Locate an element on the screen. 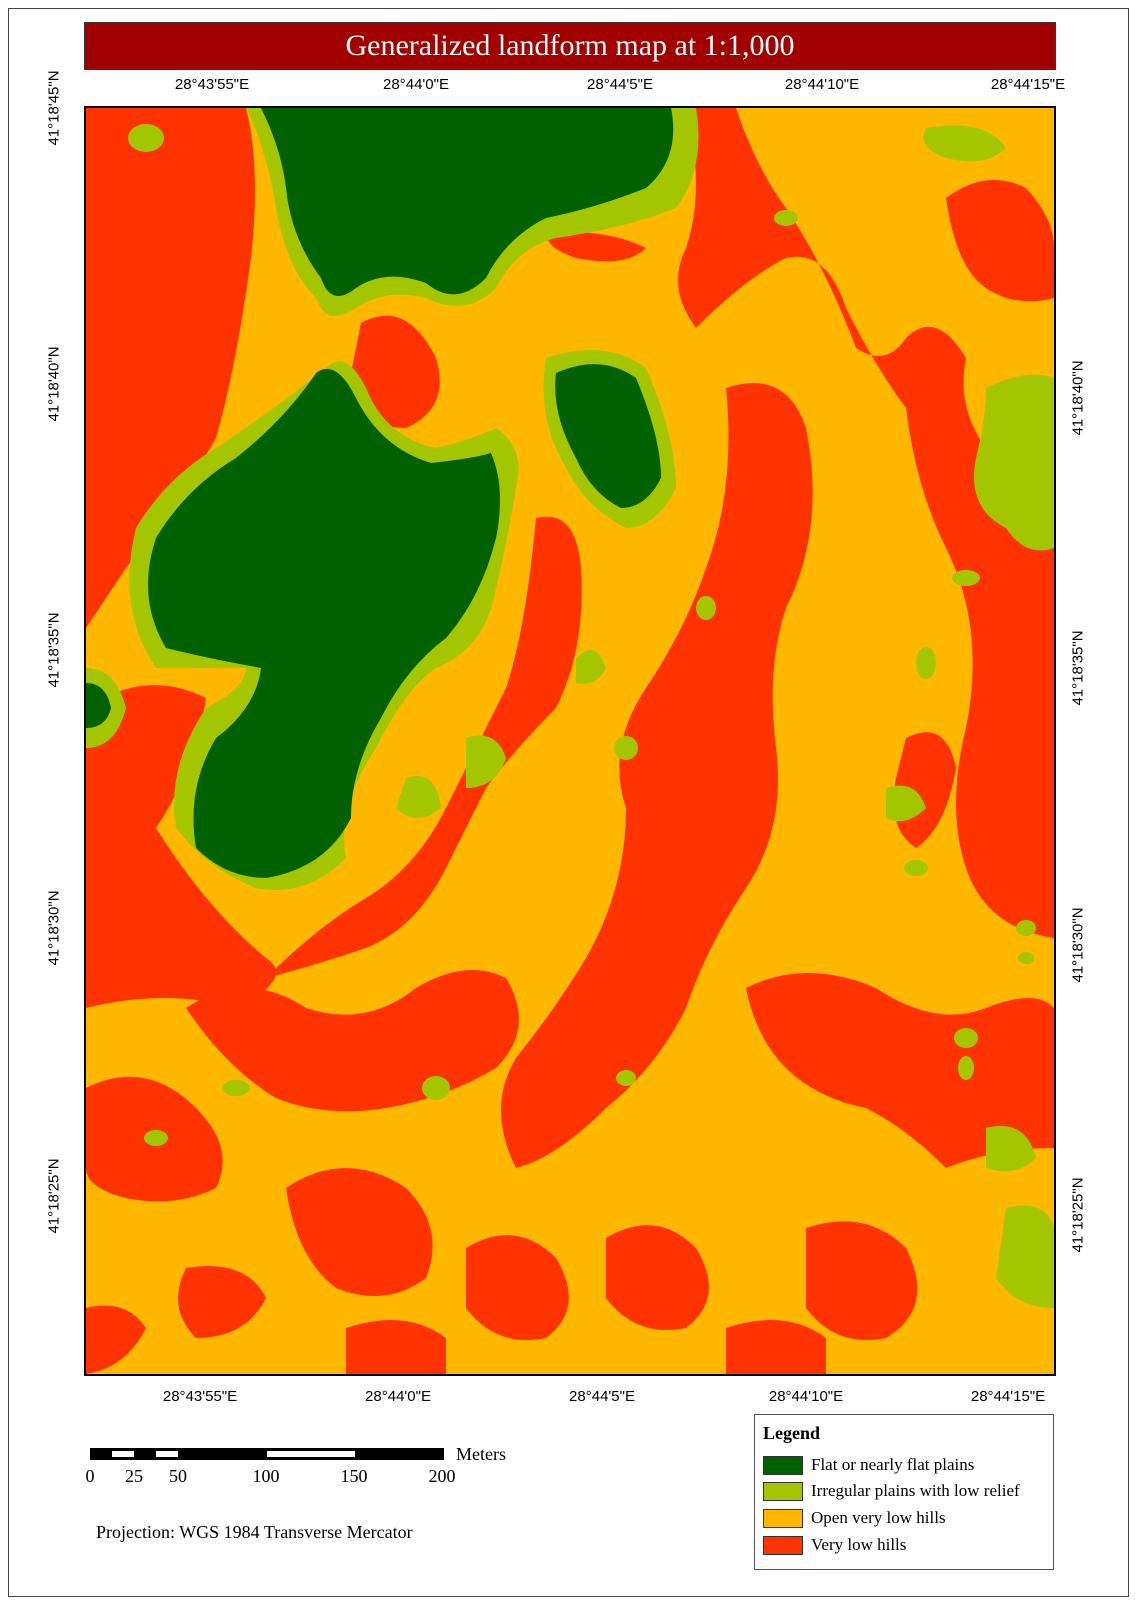 This screenshot has height=1607, width=1139. top-longitude-label: 28°43'55"E is located at coordinates (212, 84).